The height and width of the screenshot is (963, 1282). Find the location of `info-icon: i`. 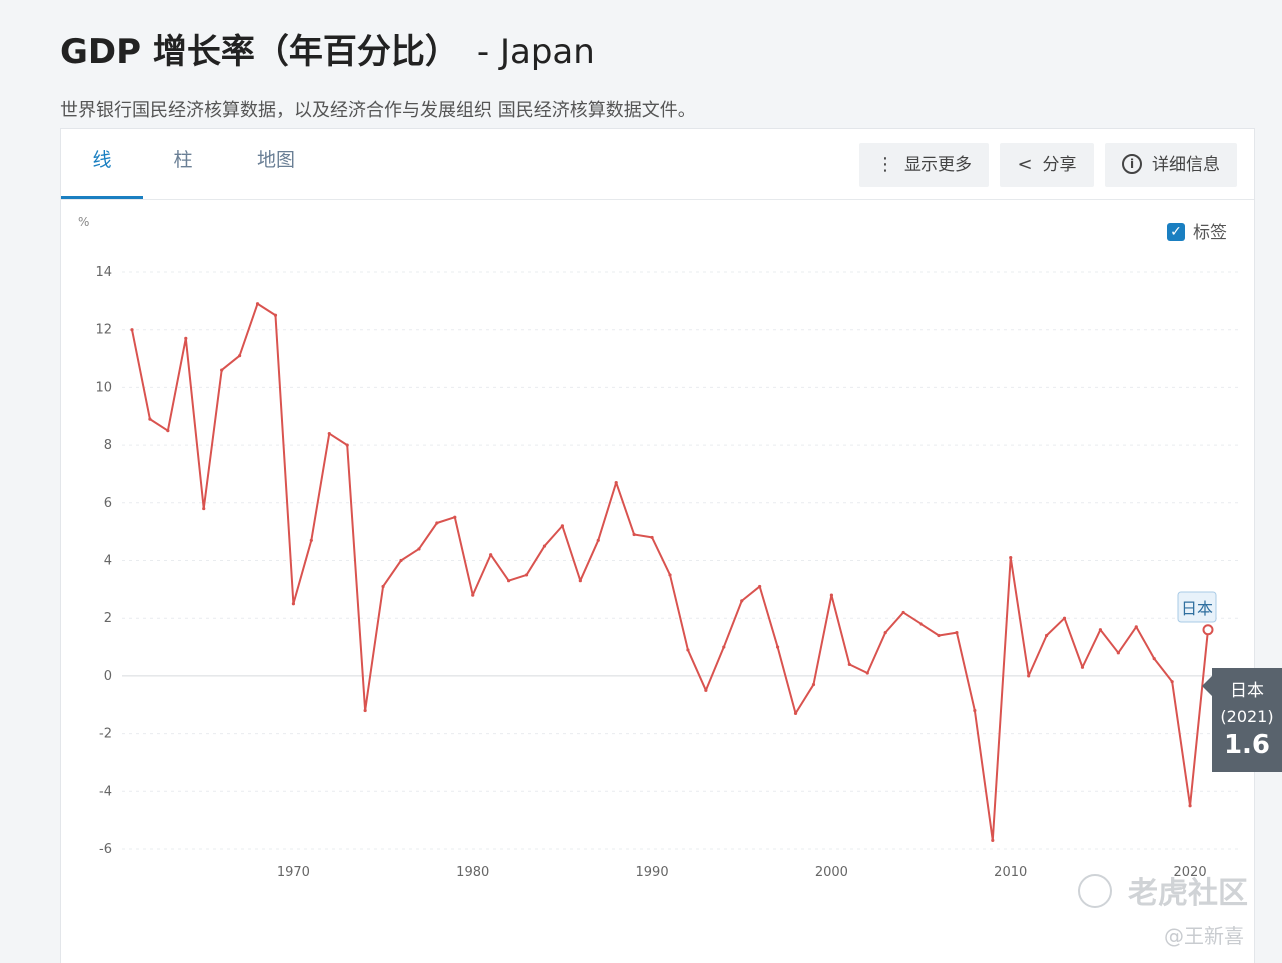

info-icon: i is located at coordinates (1132, 163).